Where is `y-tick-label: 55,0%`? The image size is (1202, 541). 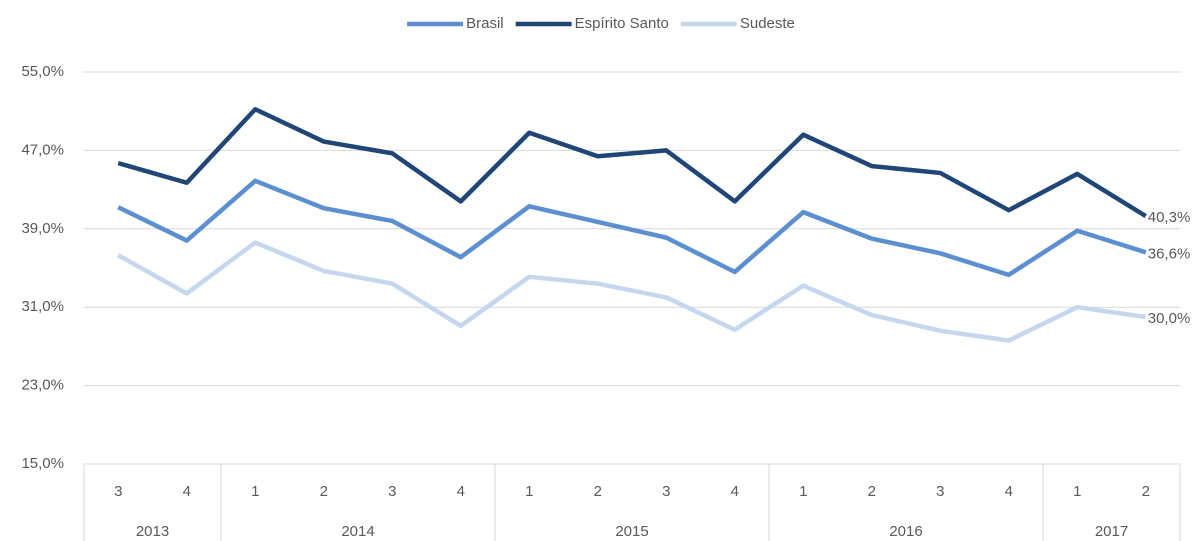 y-tick-label: 55,0% is located at coordinates (42, 71).